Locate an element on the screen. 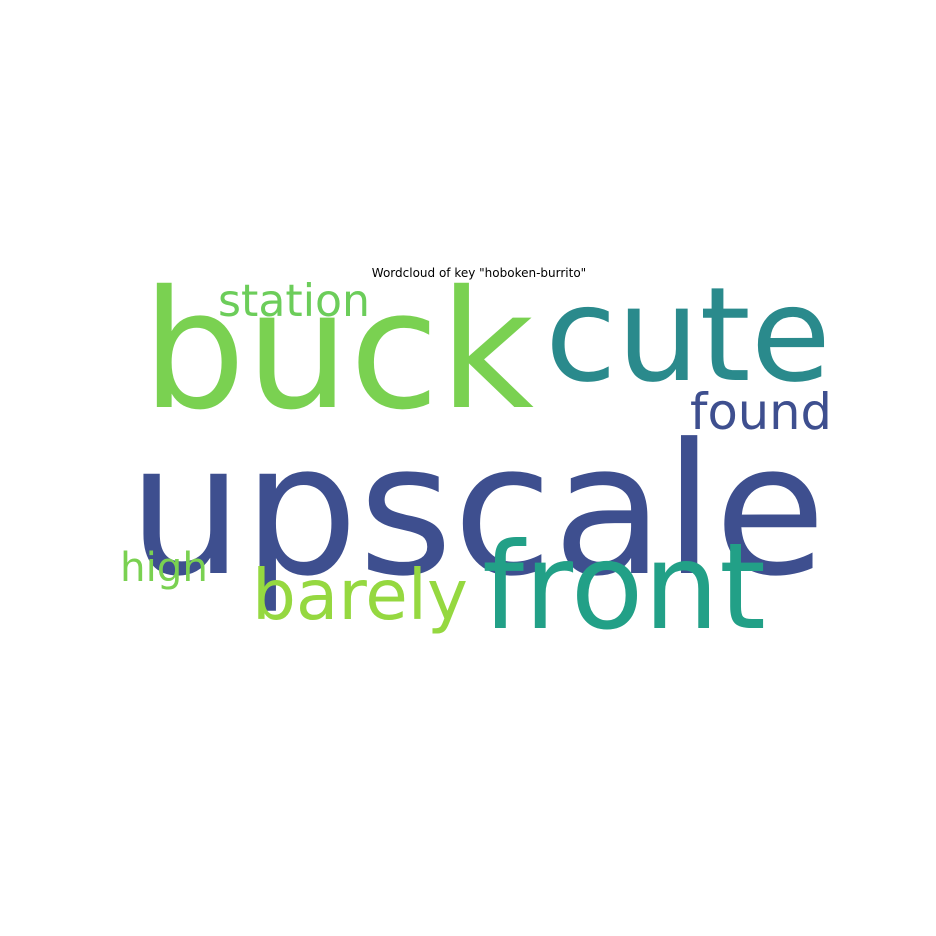 This screenshot has width=936, height=936. chart-title: Wordcloud of key "hoboken-burrito" is located at coordinates (479, 273).